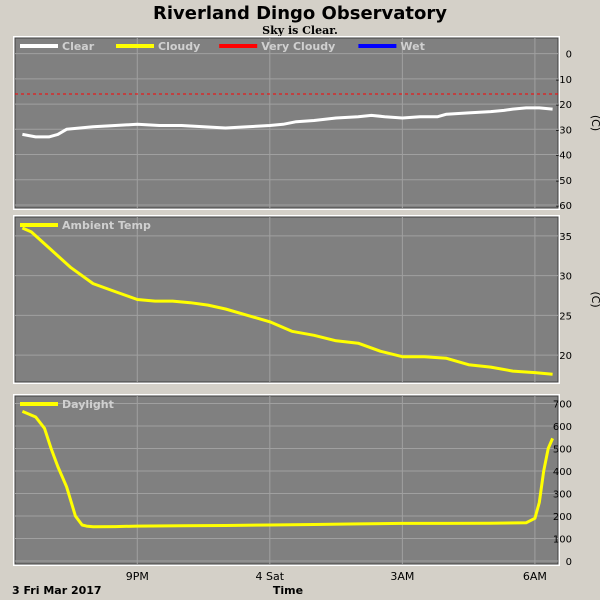 The image size is (600, 600). I want to click on y-tick-label: 400, so click(562, 472).